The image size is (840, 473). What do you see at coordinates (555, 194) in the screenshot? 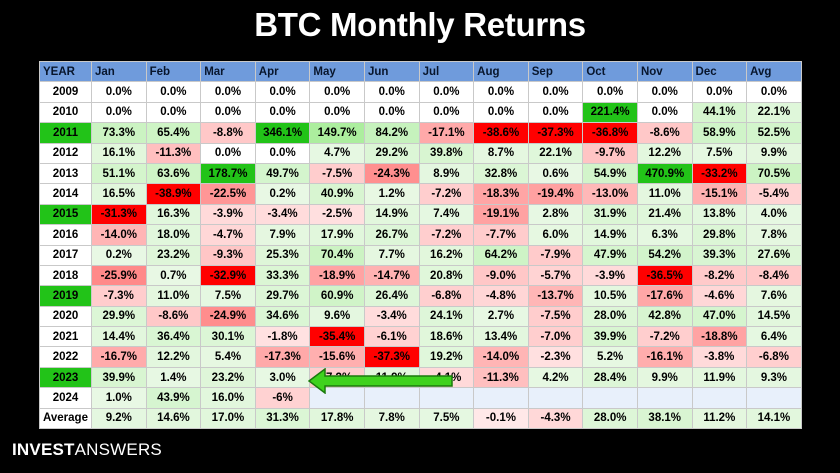
I see `return-cell: -19.4%` at bounding box center [555, 194].